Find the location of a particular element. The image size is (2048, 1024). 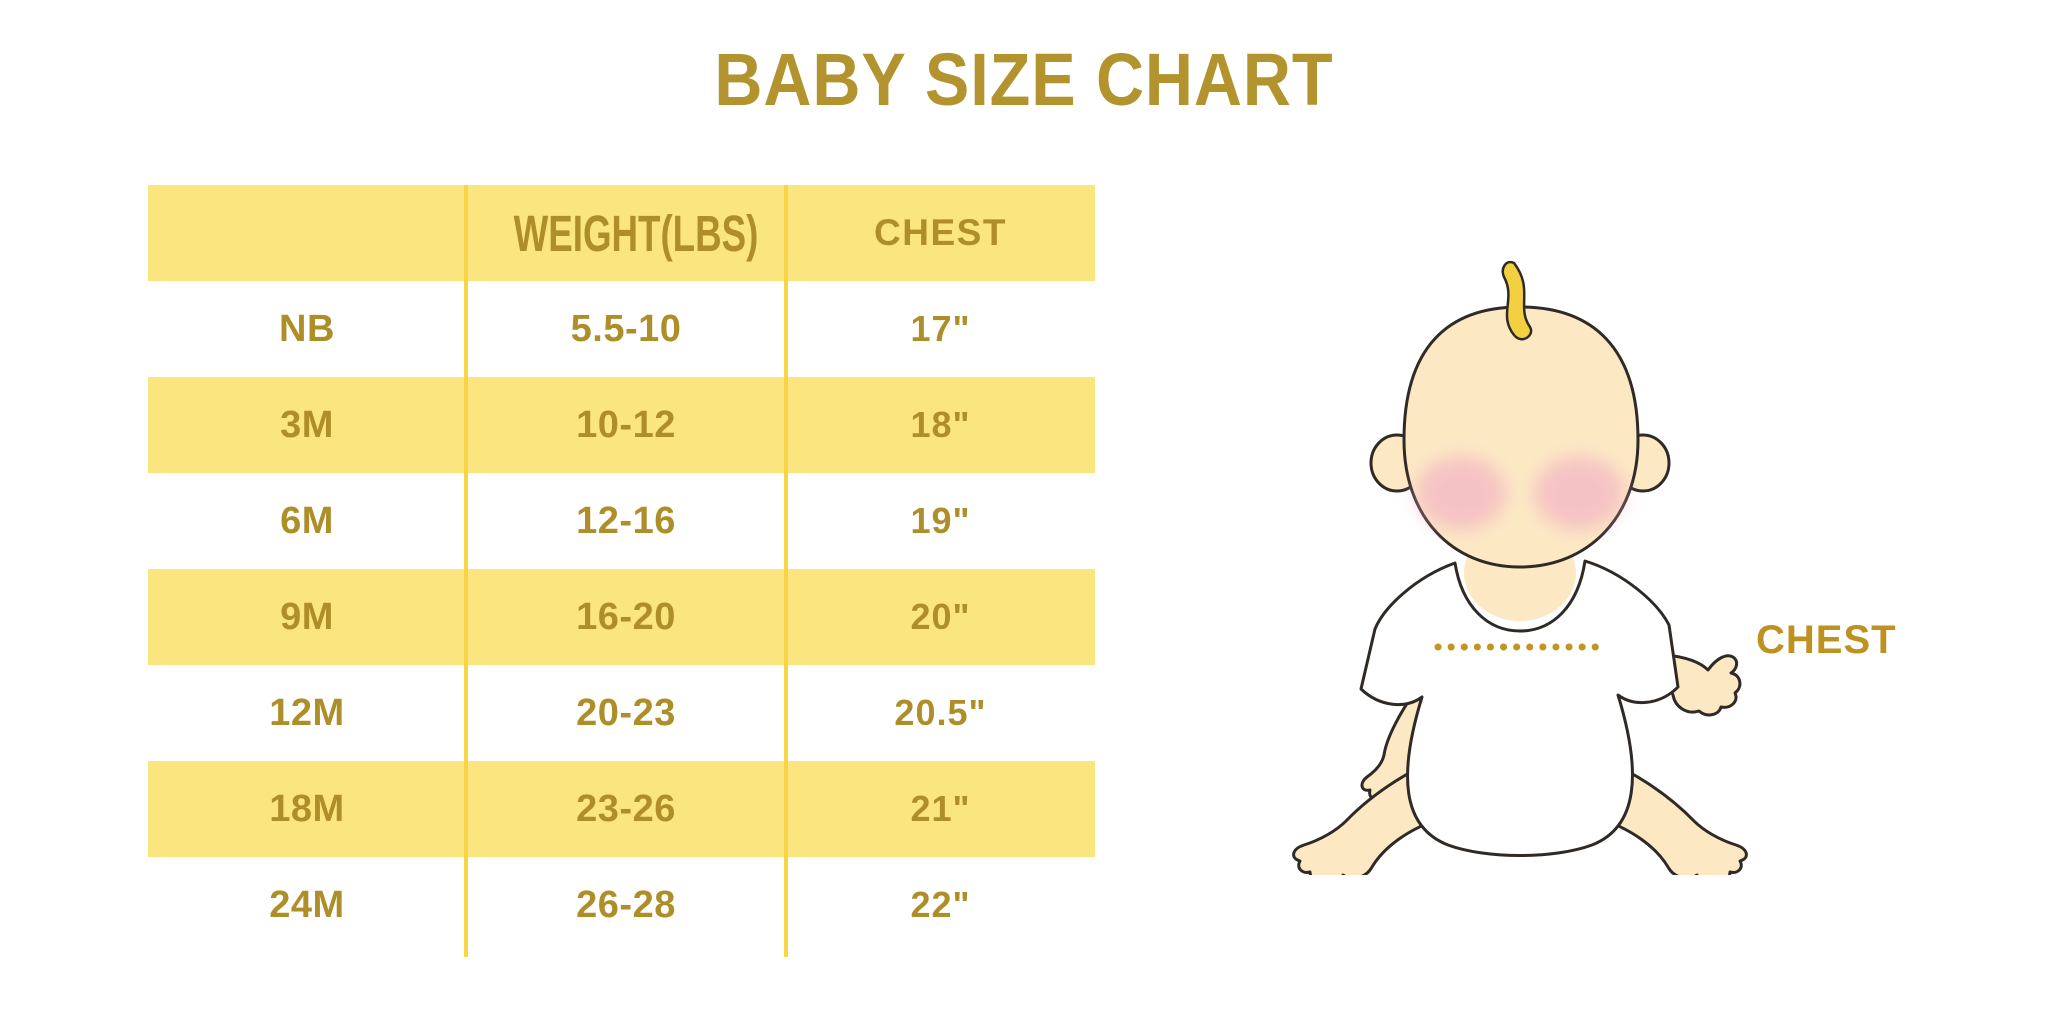

table-header-row: WEIGHT(LBS) CHEST is located at coordinates (621, 233).